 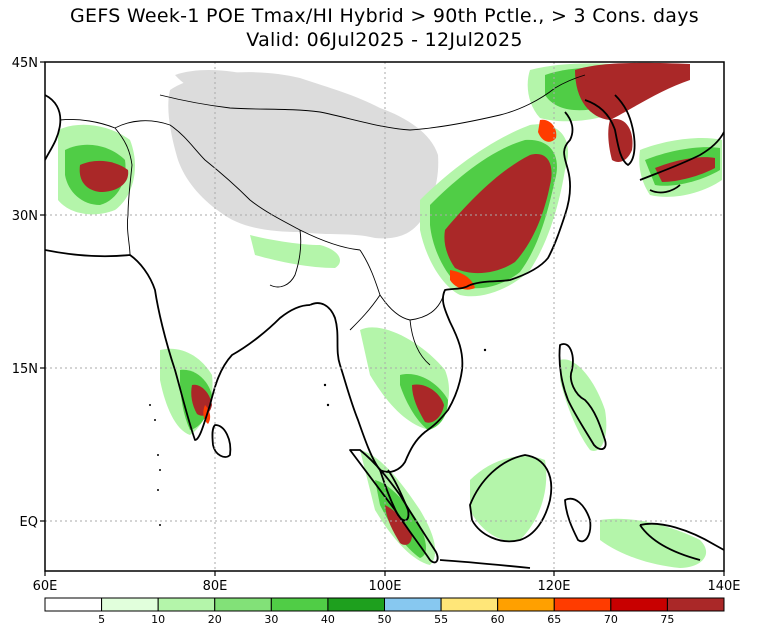 I want to click on coast-sulawesi, so click(x=578, y=520).